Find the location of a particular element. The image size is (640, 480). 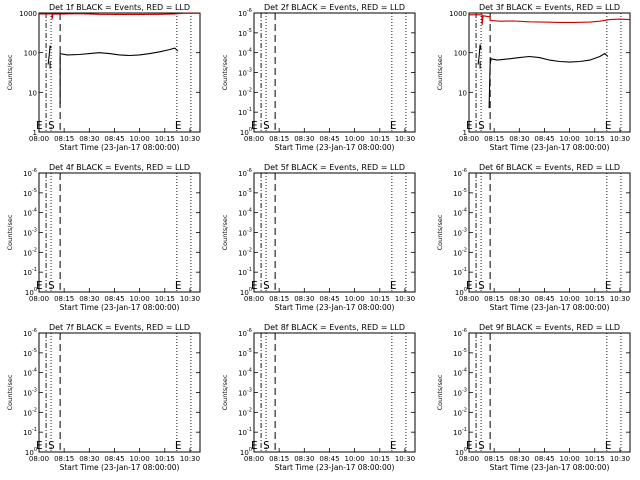

panel-title: Det 4f BLACK = Events, RED = LLD is located at coordinates (119, 167).